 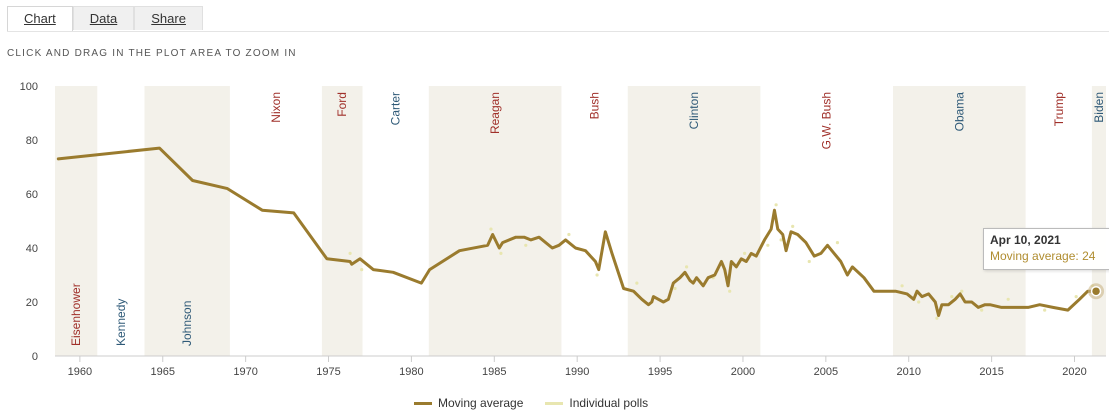 What do you see at coordinates (1096, 291) in the screenshot?
I see `hover-marker` at bounding box center [1096, 291].